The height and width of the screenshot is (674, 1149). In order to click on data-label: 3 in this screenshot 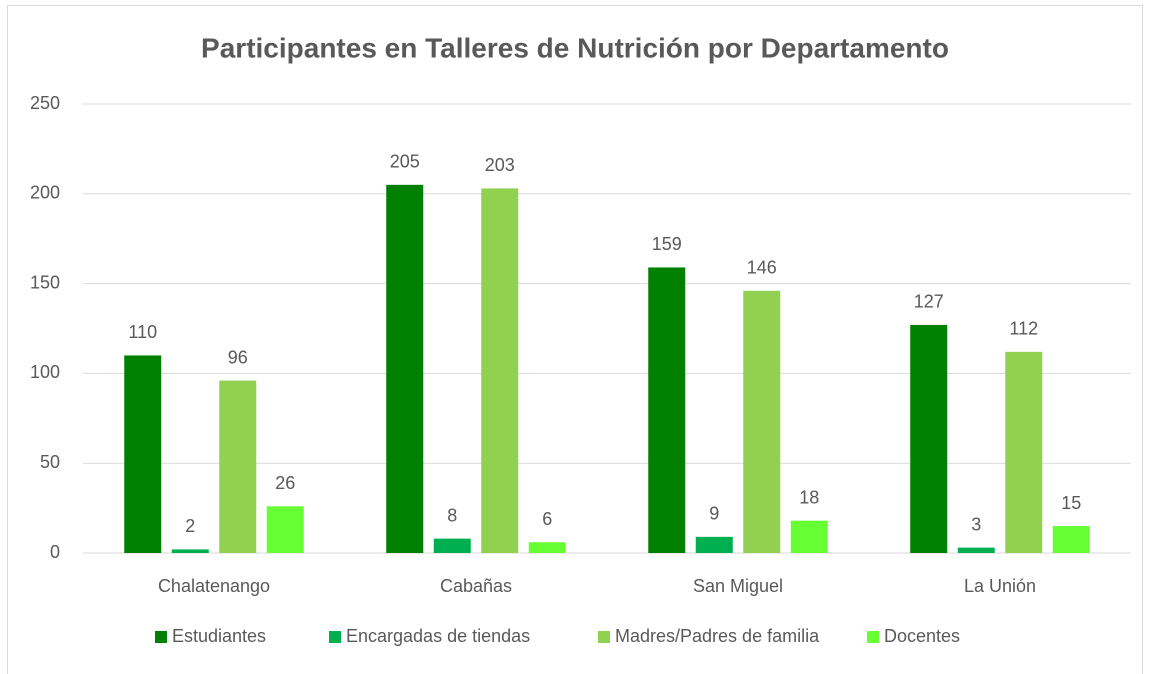, I will do `click(976, 524)`.